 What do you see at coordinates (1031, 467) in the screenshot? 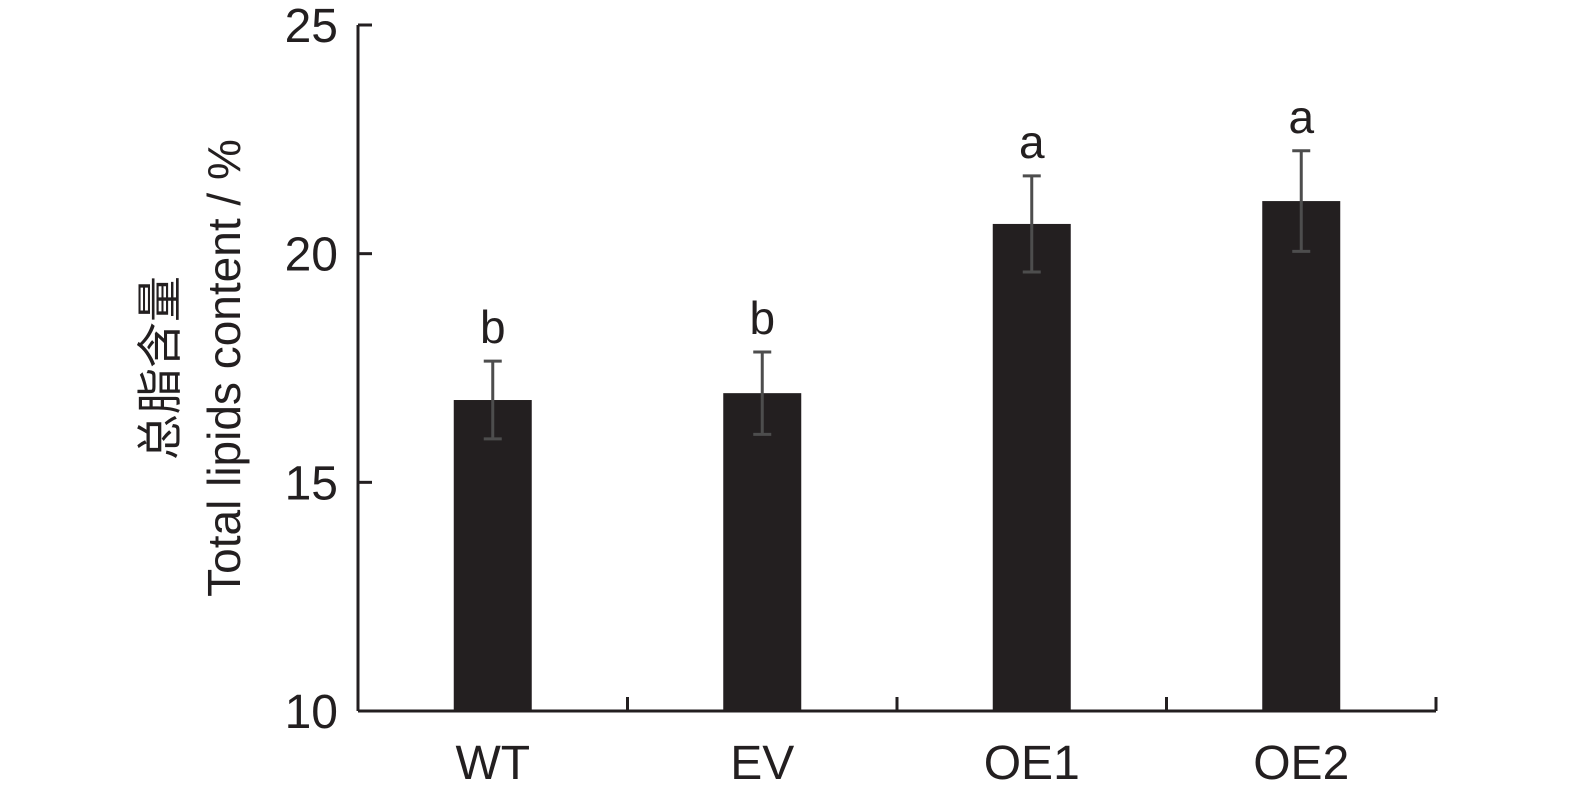
I see `bar-oe1` at bounding box center [1031, 467].